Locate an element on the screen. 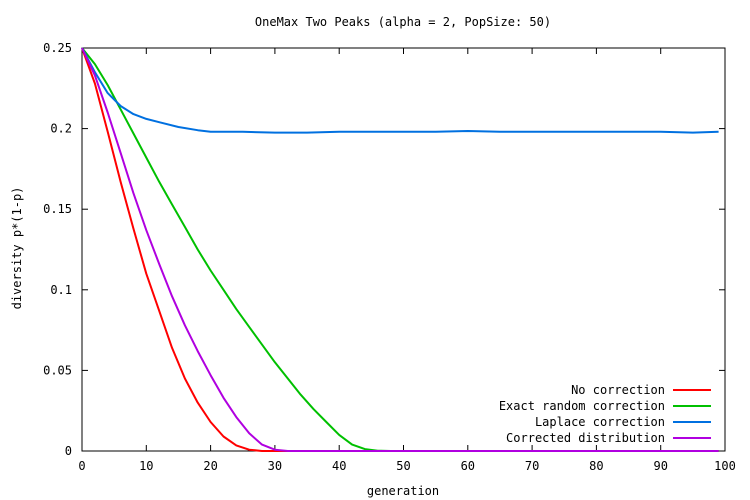 The width and height of the screenshot is (750, 500). y-tick-label: 0.2 is located at coordinates (61, 129).